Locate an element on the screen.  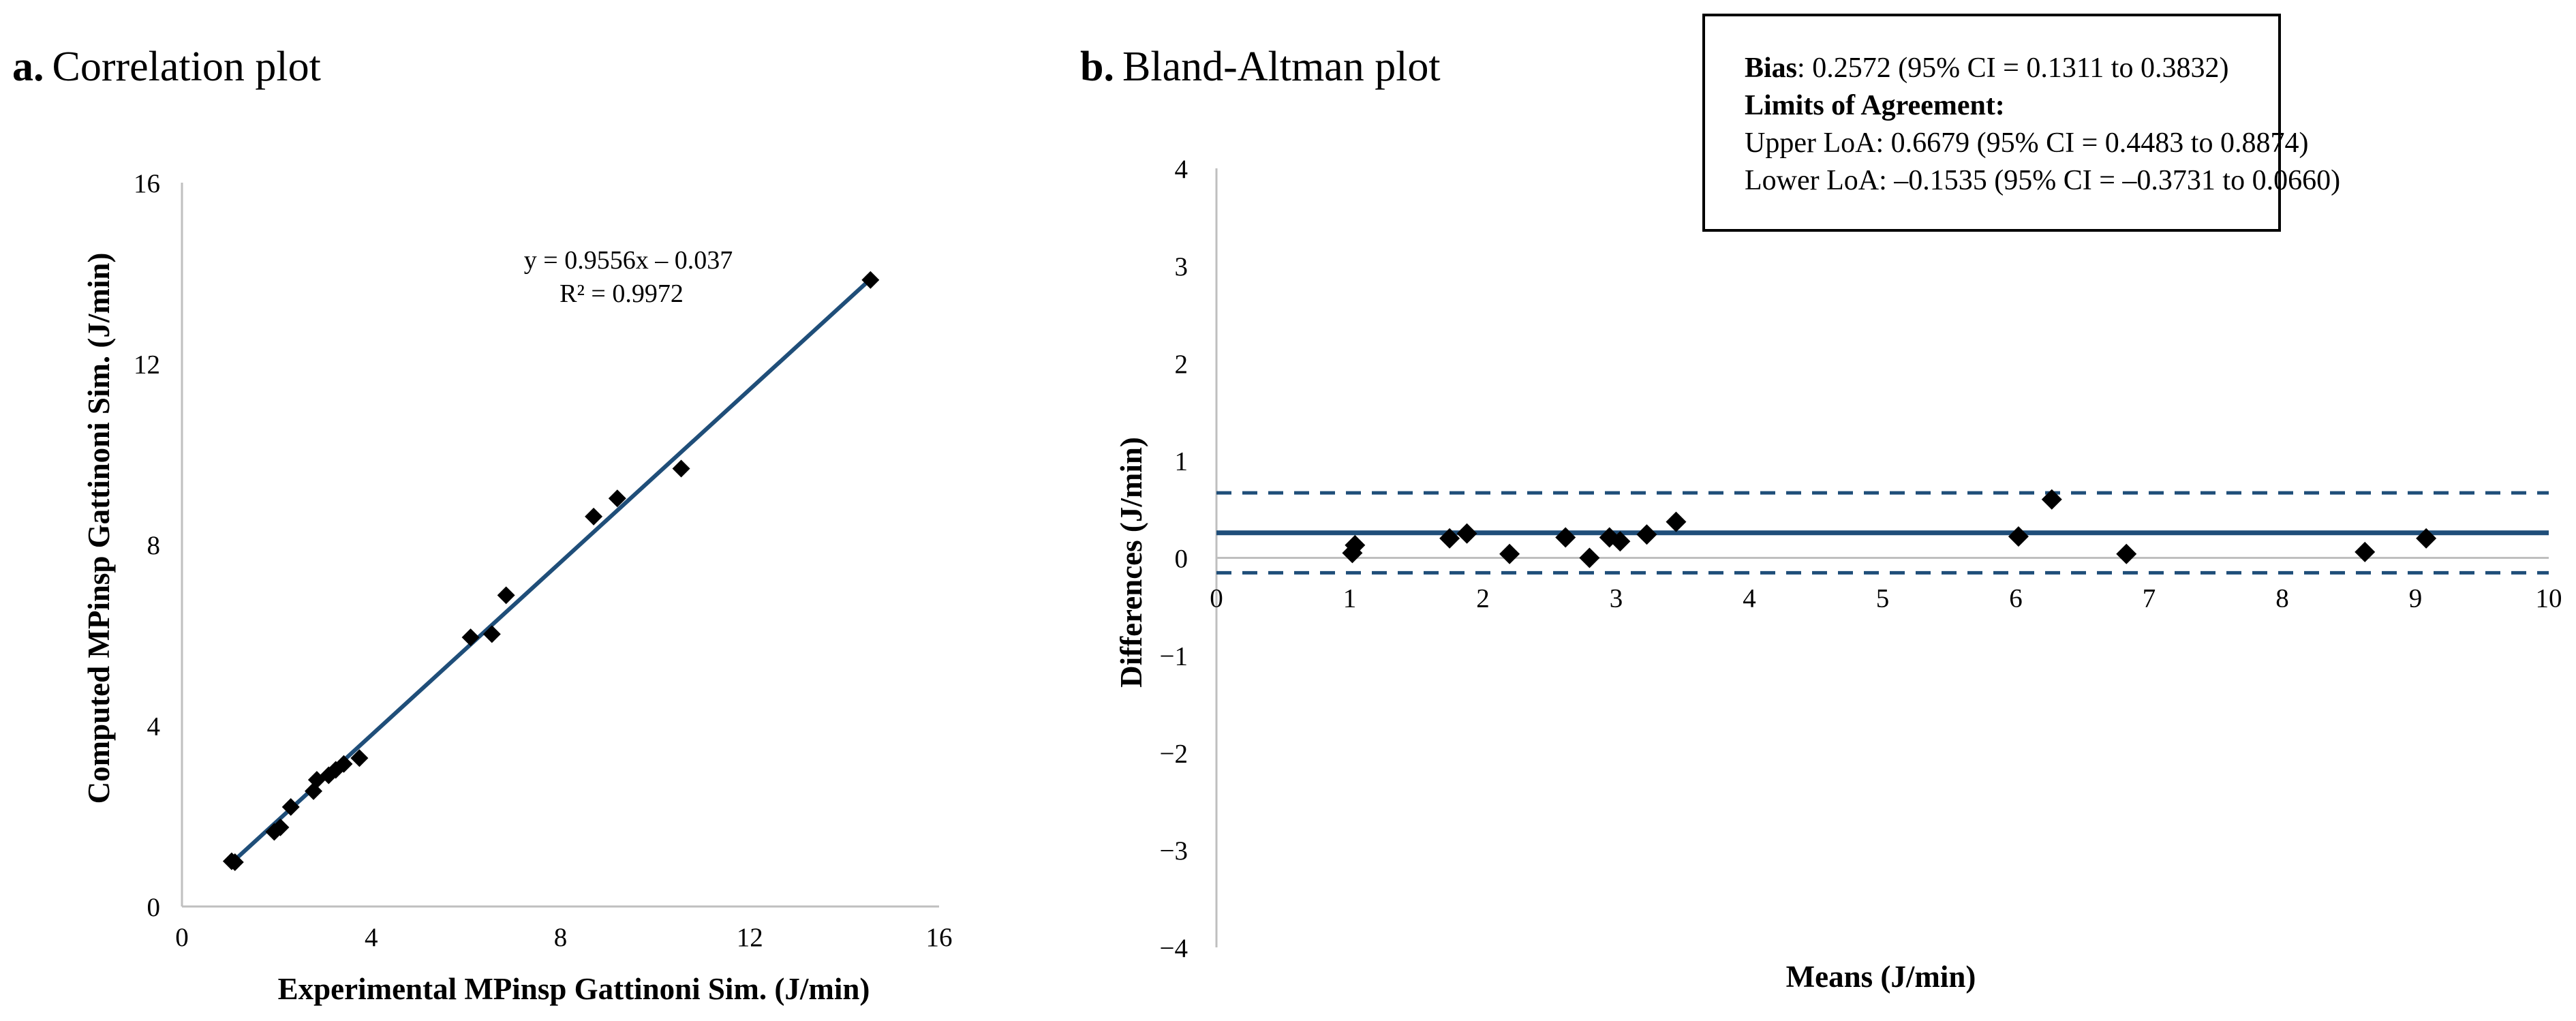
panel-a-title: Correlation plot is located at coordinates (186, 67).